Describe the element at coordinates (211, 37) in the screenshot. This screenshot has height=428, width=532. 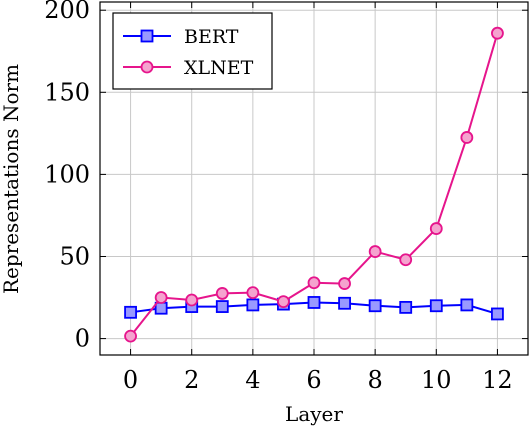
I see `legend-label-bert: BERT` at that location.